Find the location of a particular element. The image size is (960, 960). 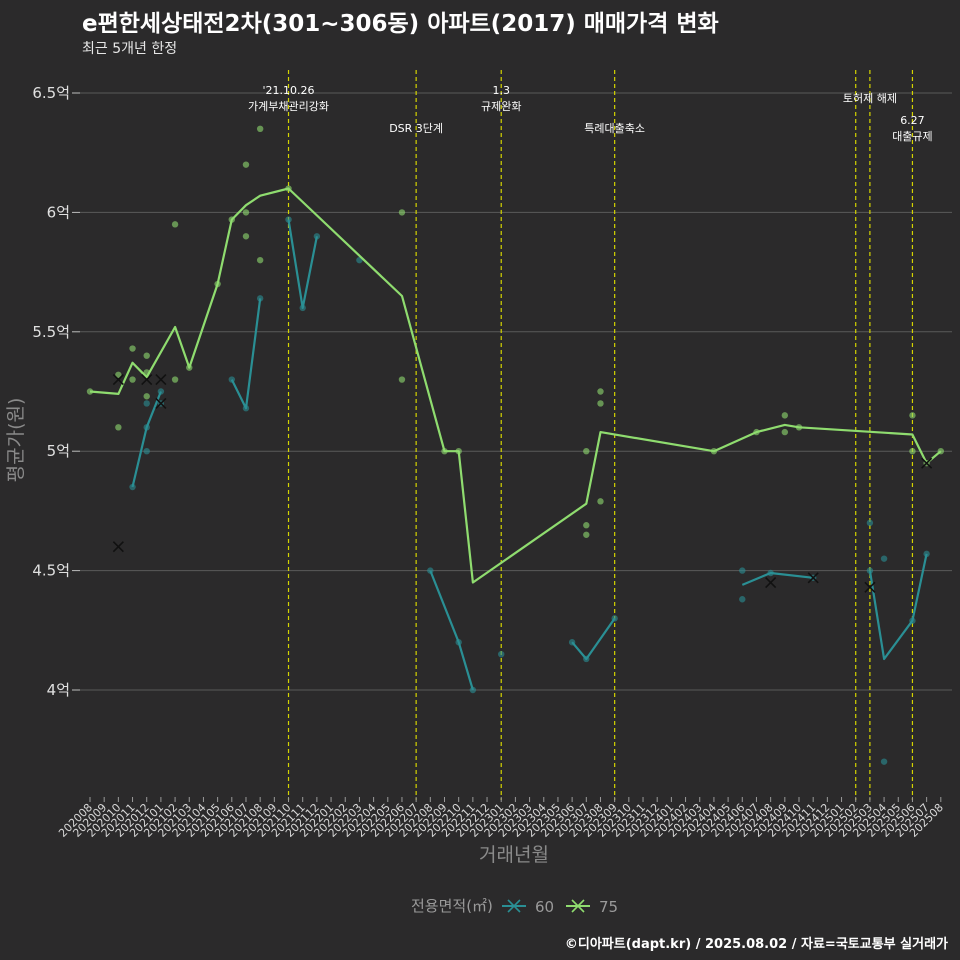

y-axis-ticks: 4억 4.5억 5억 5.5억 6억 6.5억 is located at coordinates (56, 391).